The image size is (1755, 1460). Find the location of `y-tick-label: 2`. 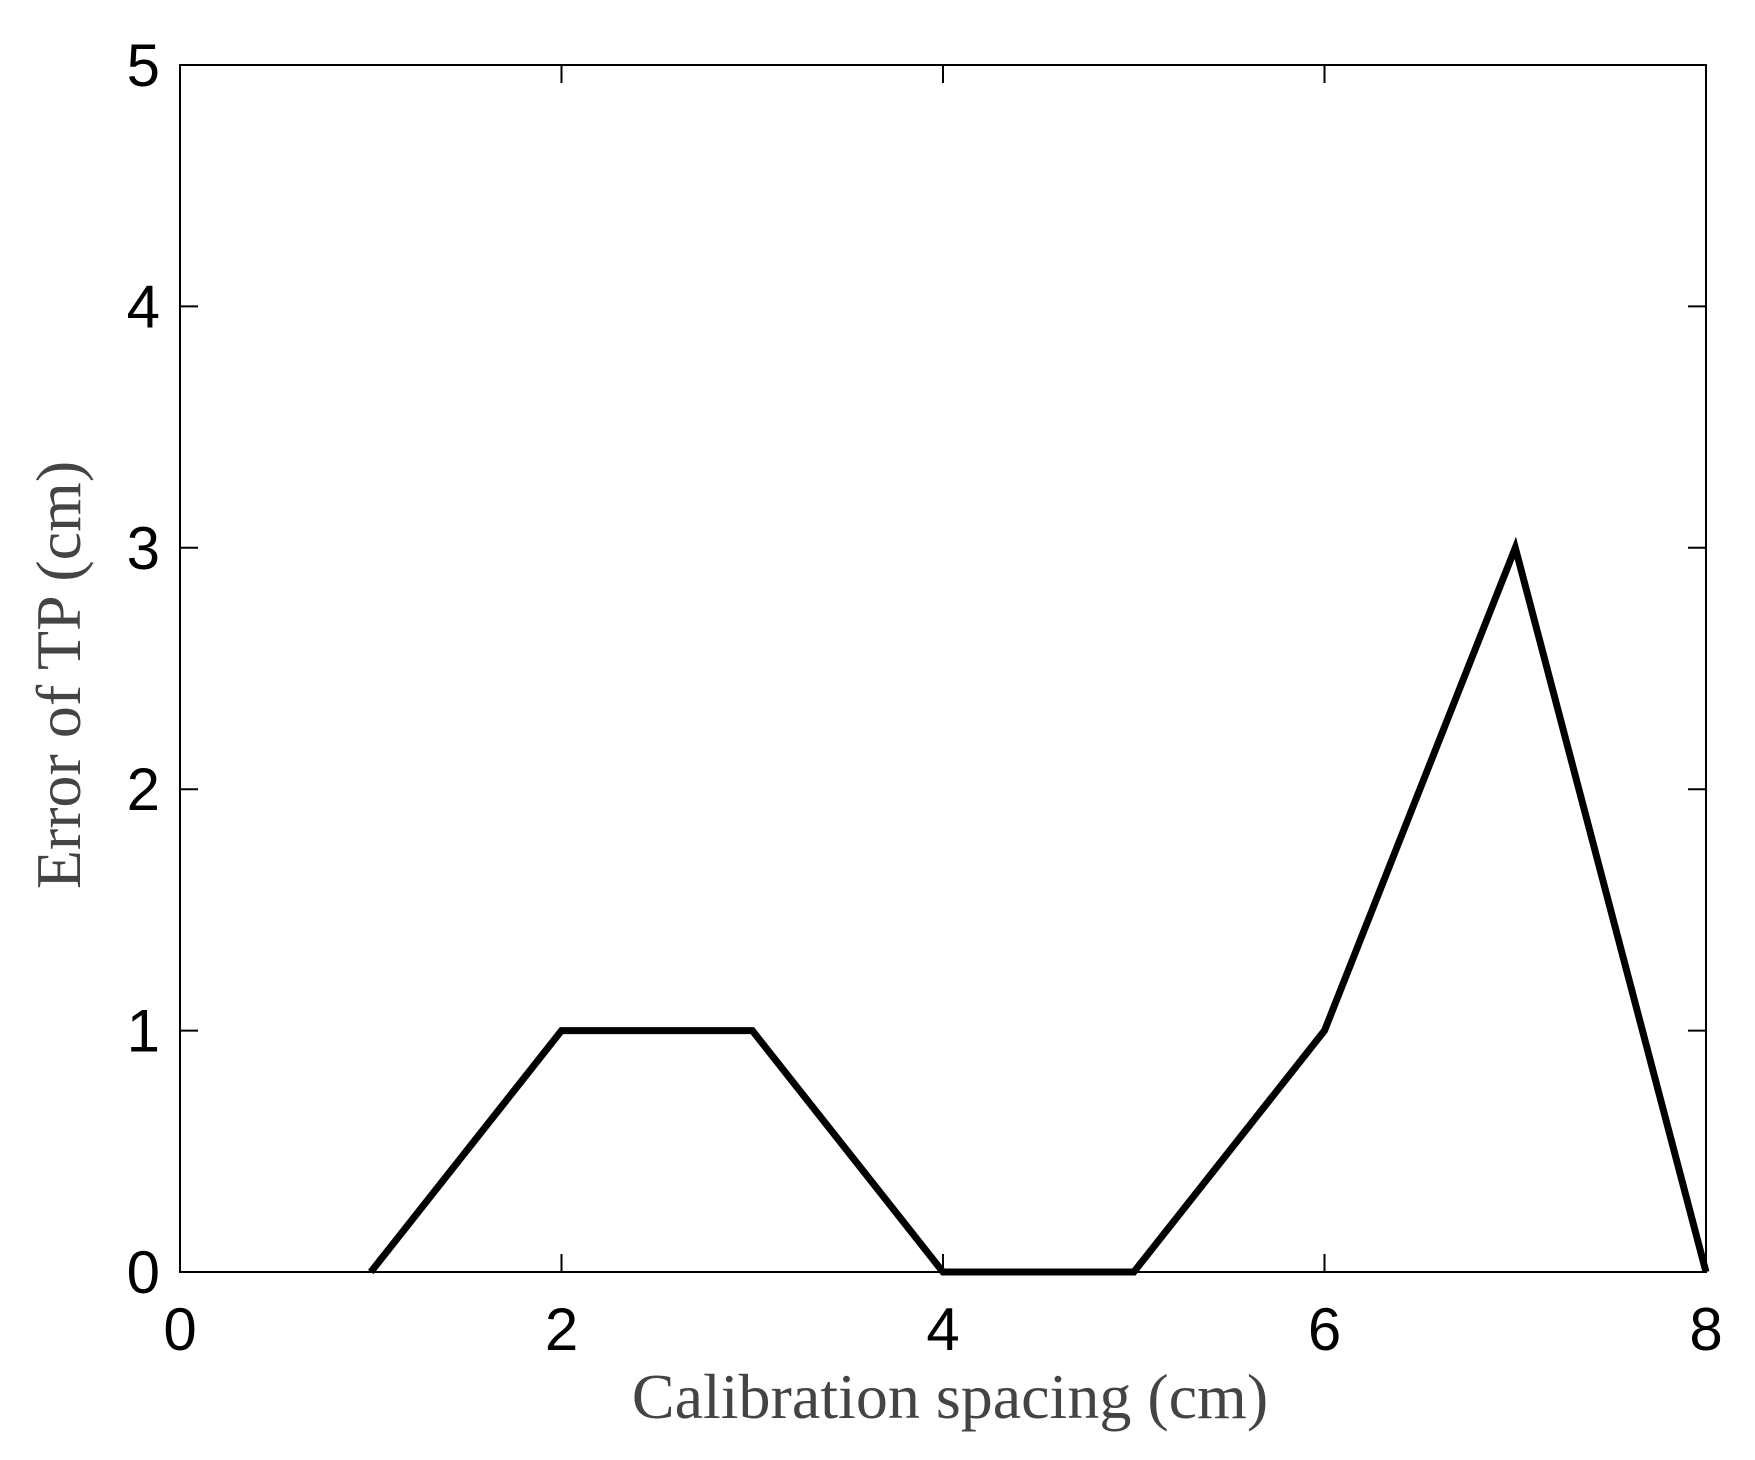

y-tick-label: 2 is located at coordinates (143, 789).